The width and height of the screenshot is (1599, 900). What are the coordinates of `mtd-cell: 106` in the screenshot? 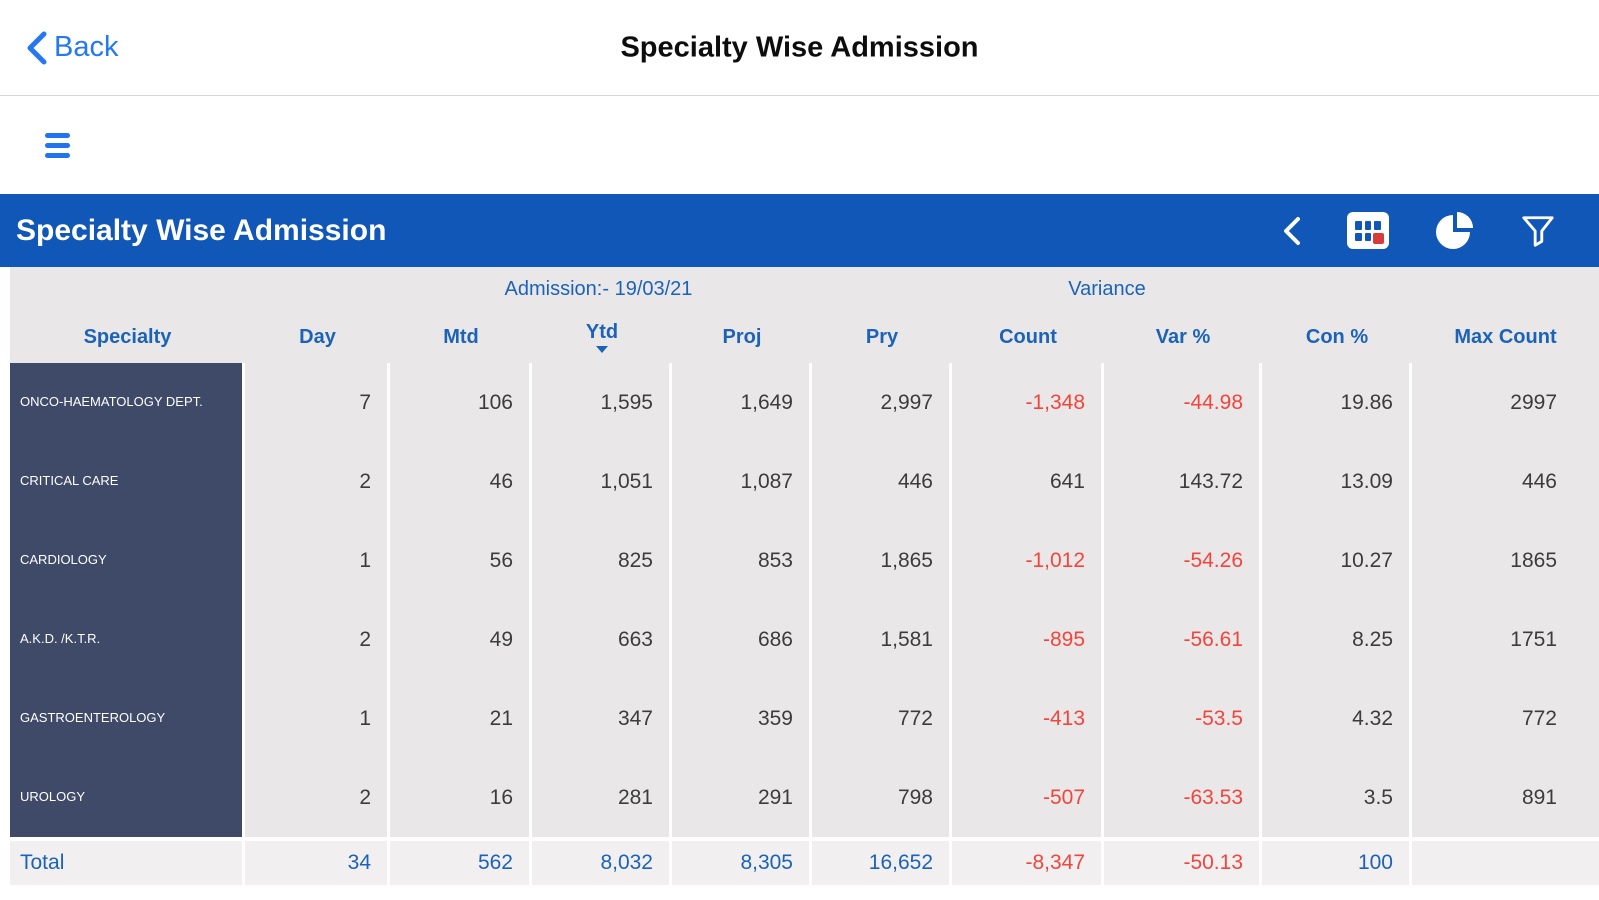 It's located at (461, 402).